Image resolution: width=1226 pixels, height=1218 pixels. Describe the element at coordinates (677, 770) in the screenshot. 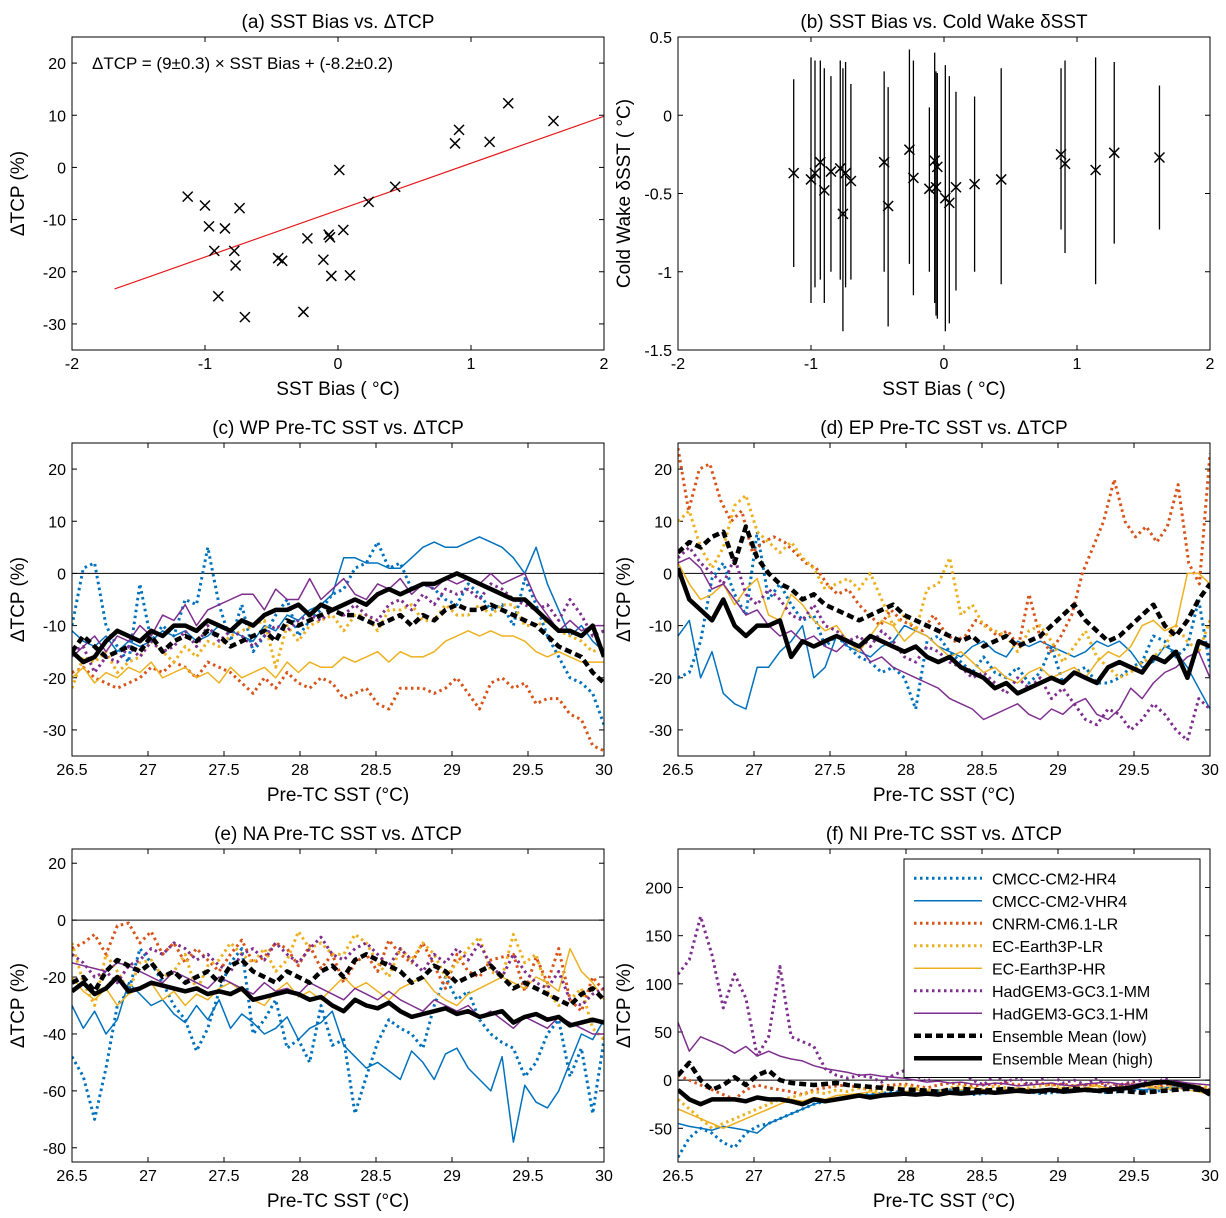

I see `x-tick-label: 26.5` at that location.